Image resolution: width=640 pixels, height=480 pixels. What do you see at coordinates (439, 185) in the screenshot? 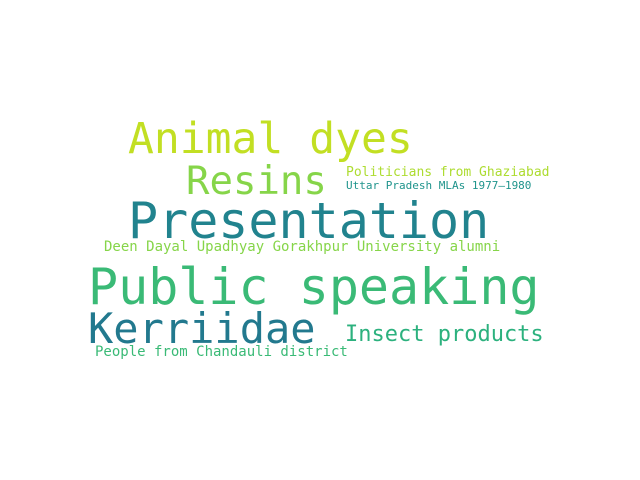
I see `word-uttar-pradesh-mlas: Uttar Pradesh MLAs 1977–1980` at bounding box center [439, 185].